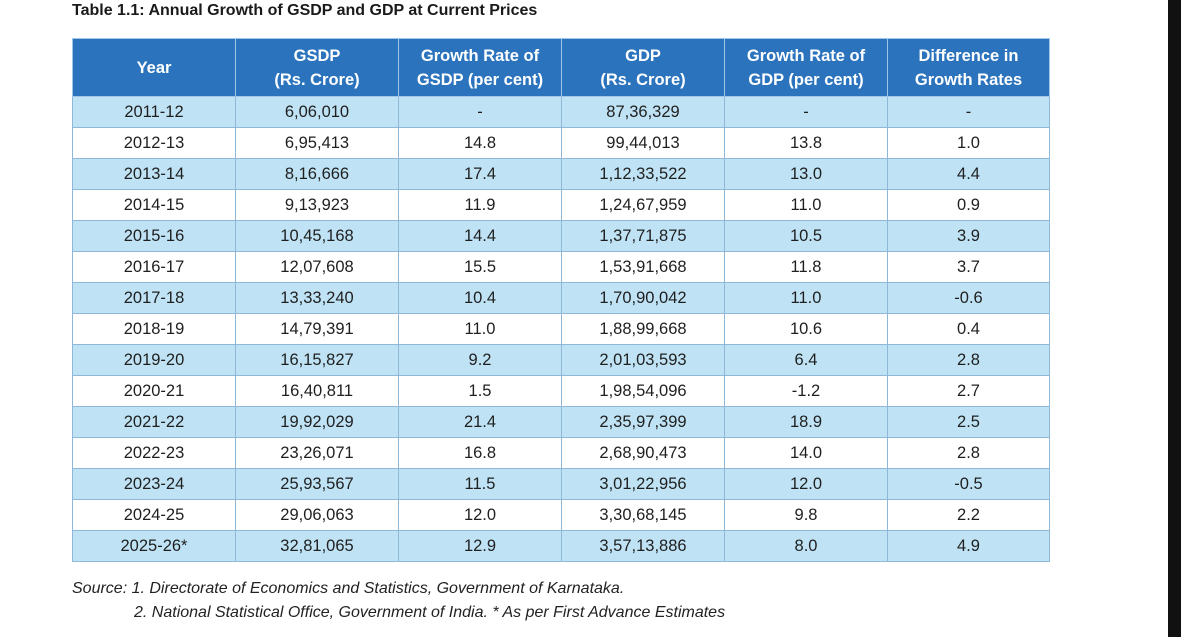  I want to click on cell-gdp-growth: 9.8, so click(806, 515).